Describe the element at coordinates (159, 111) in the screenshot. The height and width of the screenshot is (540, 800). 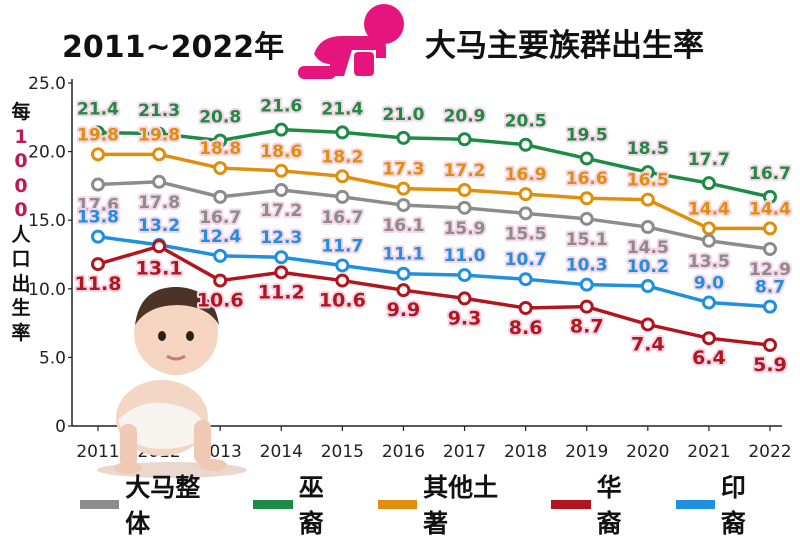
I see `data-label: 21.3` at that location.